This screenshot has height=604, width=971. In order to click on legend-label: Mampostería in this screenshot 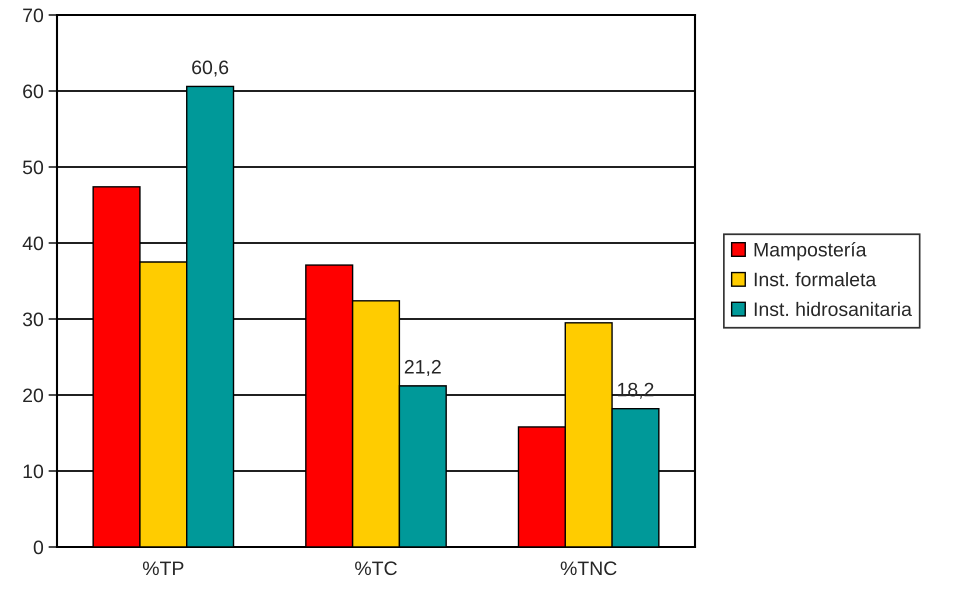, I will do `click(810, 251)`.